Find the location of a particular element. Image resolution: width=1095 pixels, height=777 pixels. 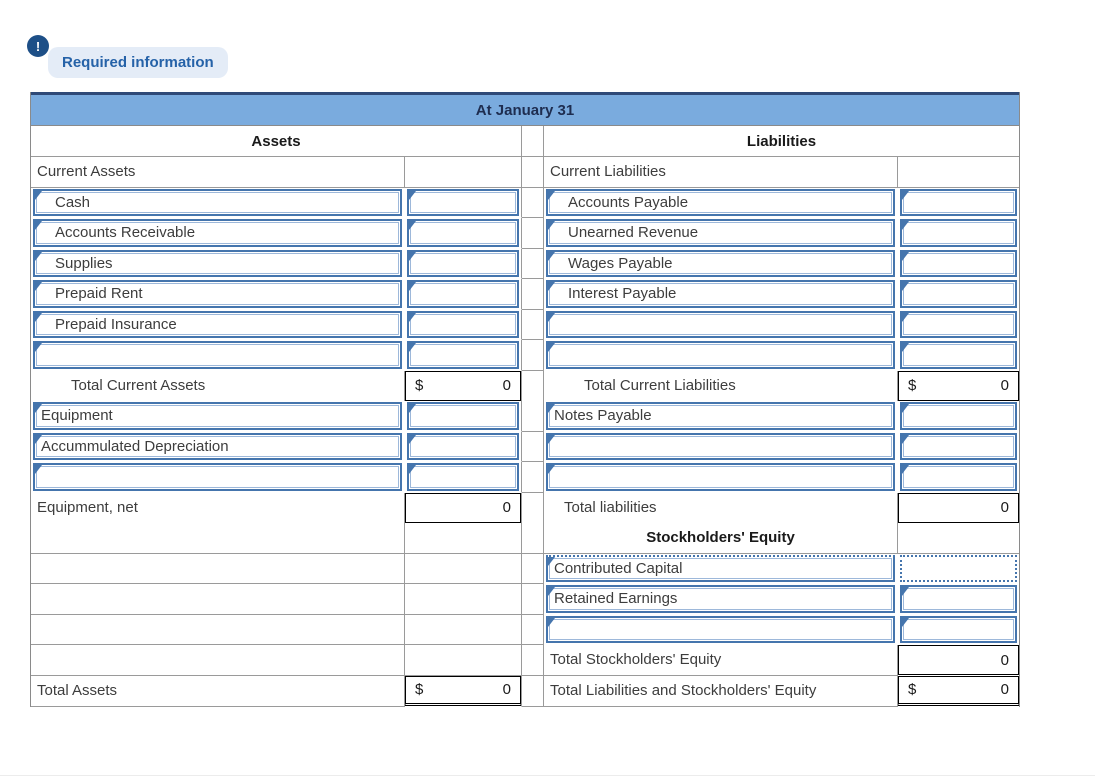

blank-asset-row-4-label is located at coordinates (218, 629).